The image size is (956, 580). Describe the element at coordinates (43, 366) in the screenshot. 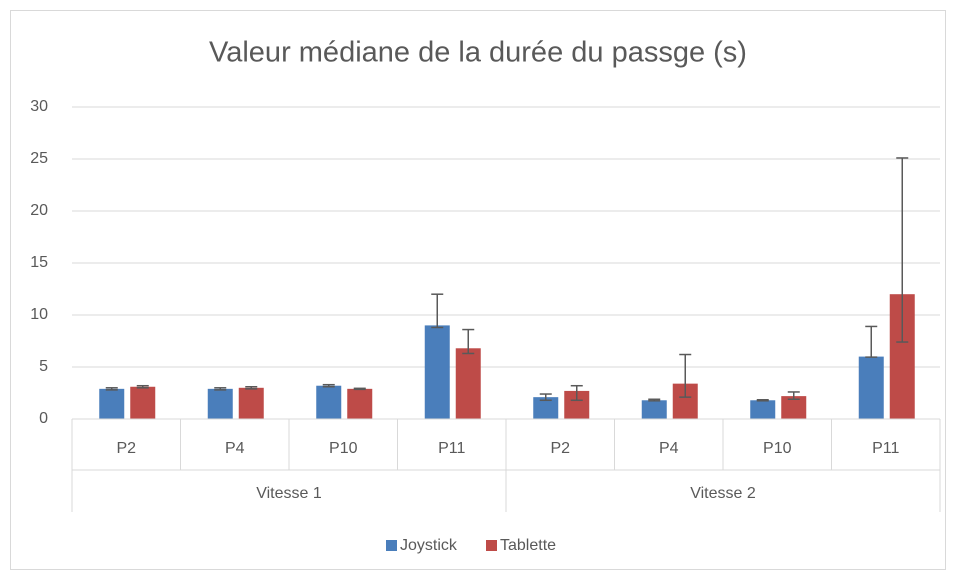

I see `y-tick-label: 5` at that location.